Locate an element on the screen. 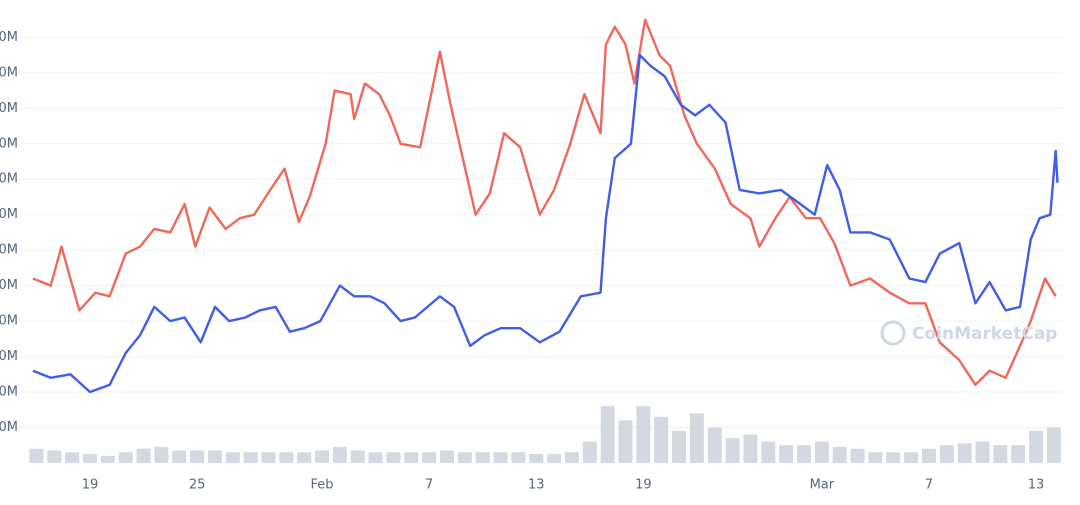 The image size is (1080, 505). x-tick-label: Mar is located at coordinates (822, 485).